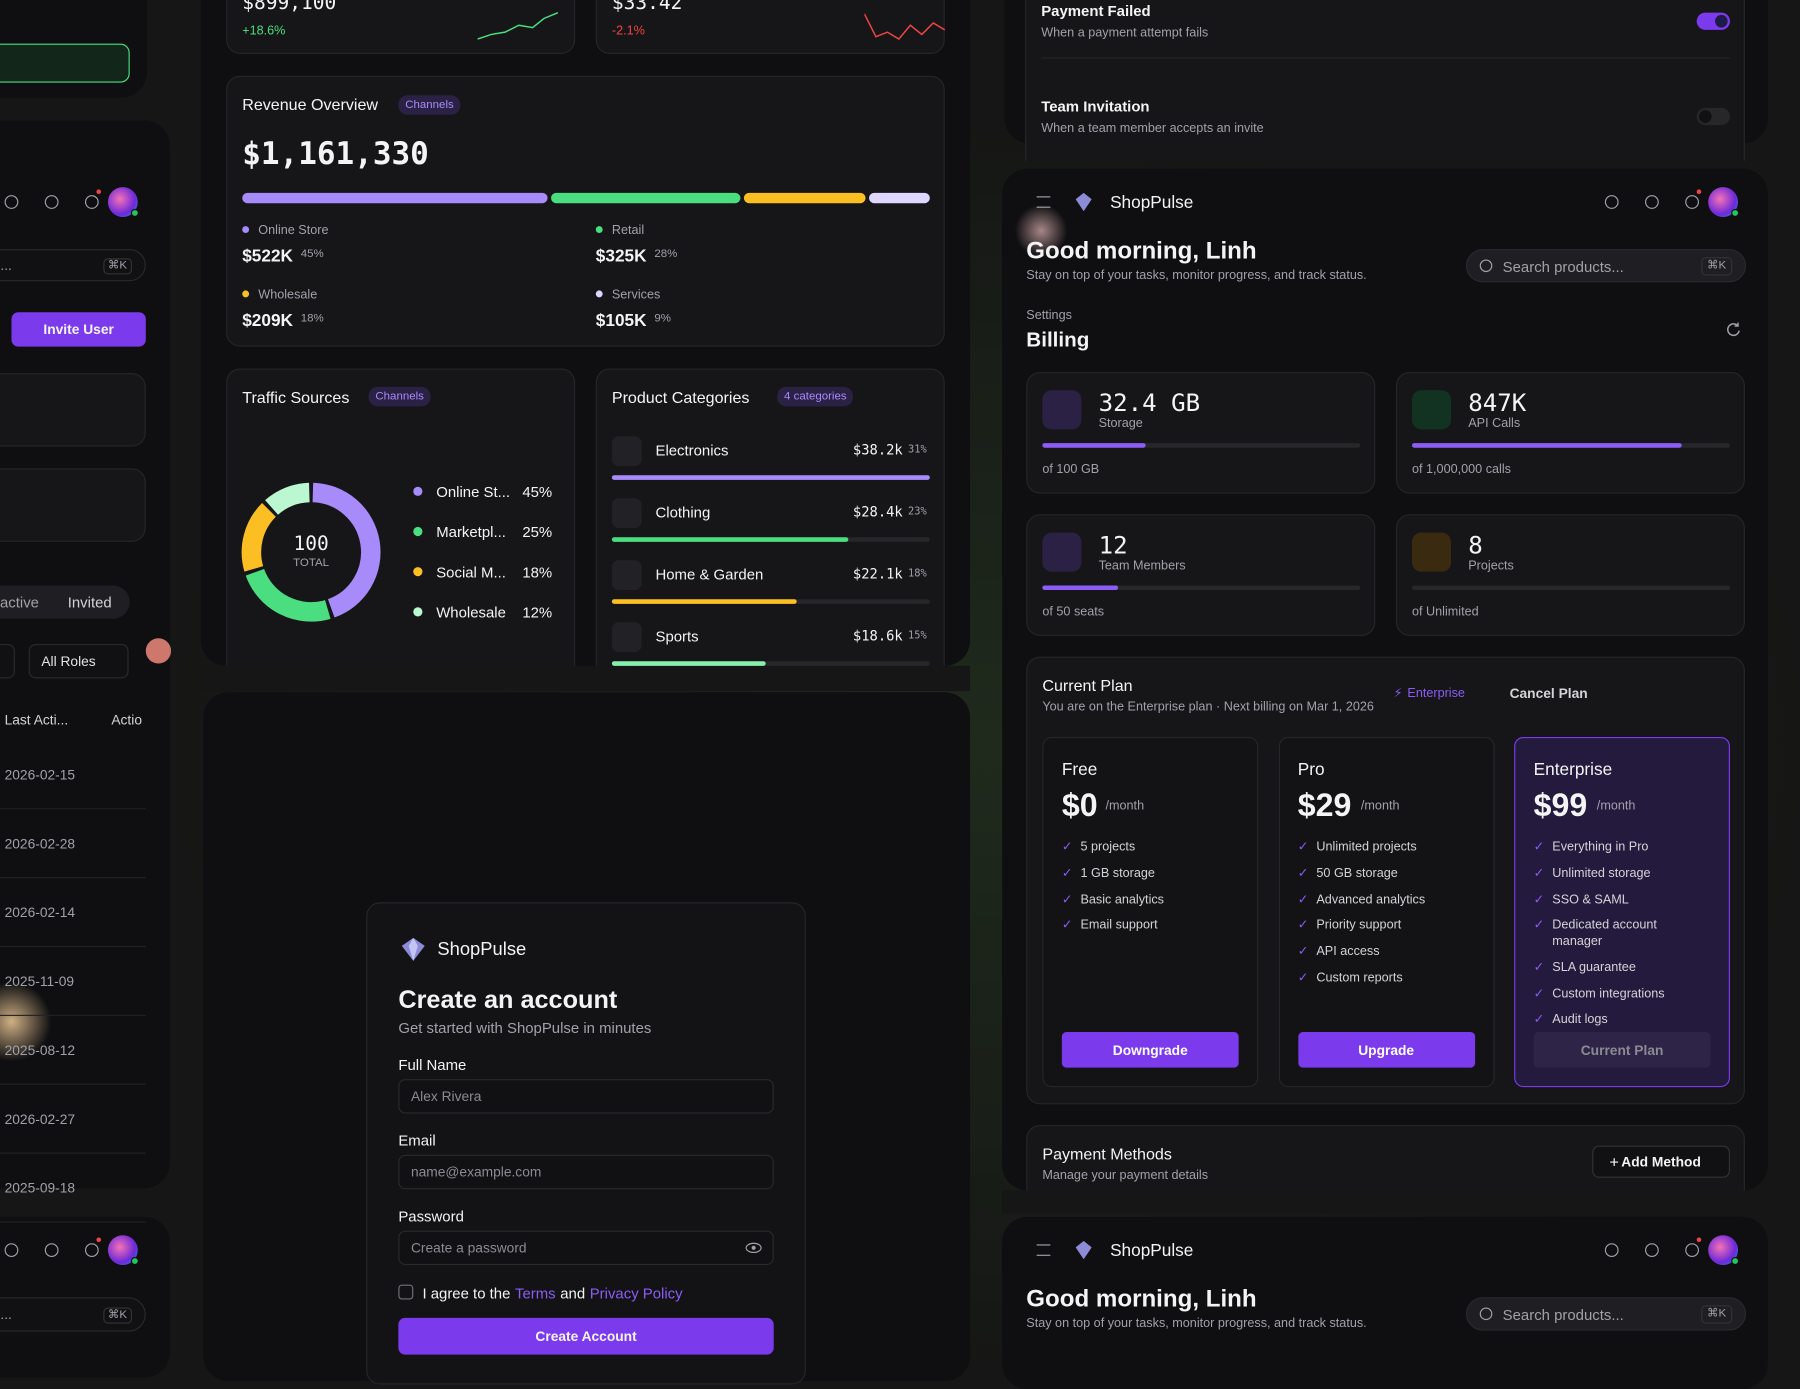 This screenshot has height=1389, width=1800. Describe the element at coordinates (1150, 1050) in the screenshot. I see `plan-button: Downgrade` at that location.